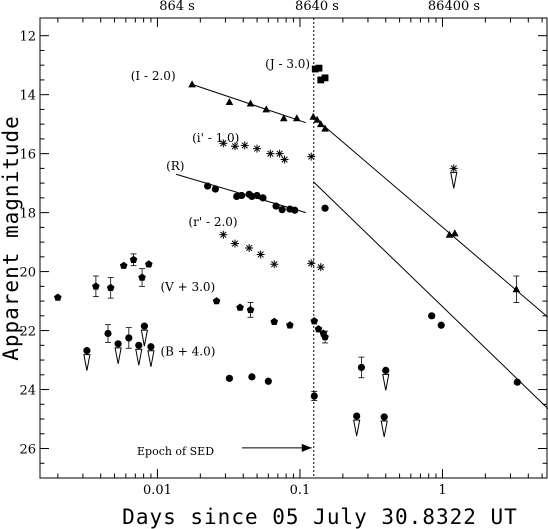  I want to click on top-axis-label-864s: 864 s, so click(177, 7).